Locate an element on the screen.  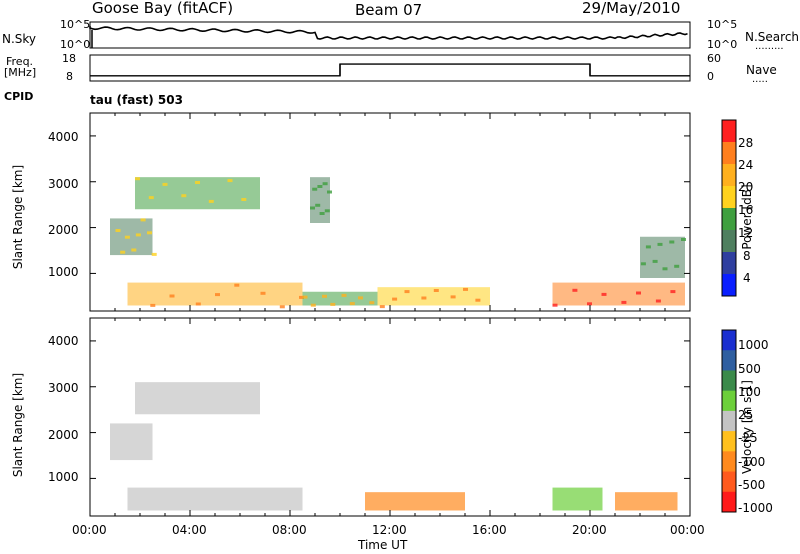
velocity-colorbar-tick: -1000 is located at coordinates (755, 508).